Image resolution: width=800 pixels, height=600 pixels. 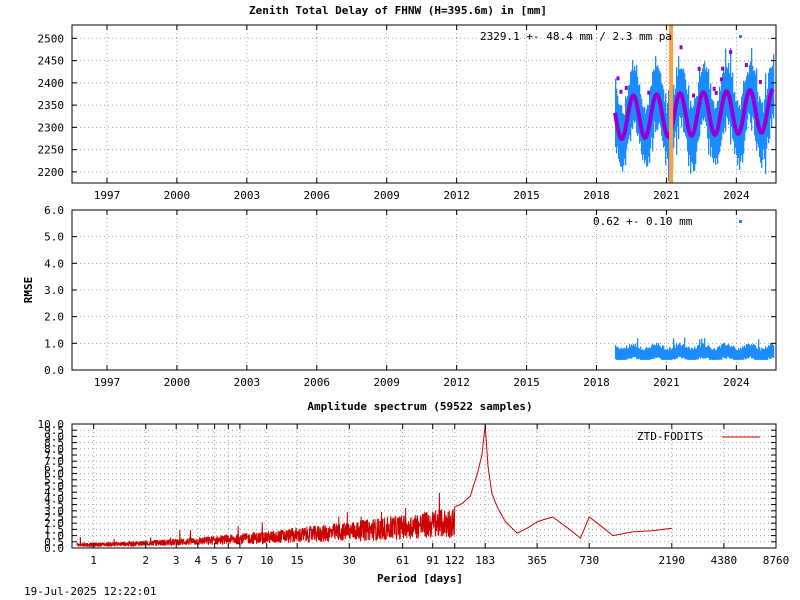 What do you see at coordinates (51, 61) in the screenshot?
I see `y-tick-label: 2450` at bounding box center [51, 61].